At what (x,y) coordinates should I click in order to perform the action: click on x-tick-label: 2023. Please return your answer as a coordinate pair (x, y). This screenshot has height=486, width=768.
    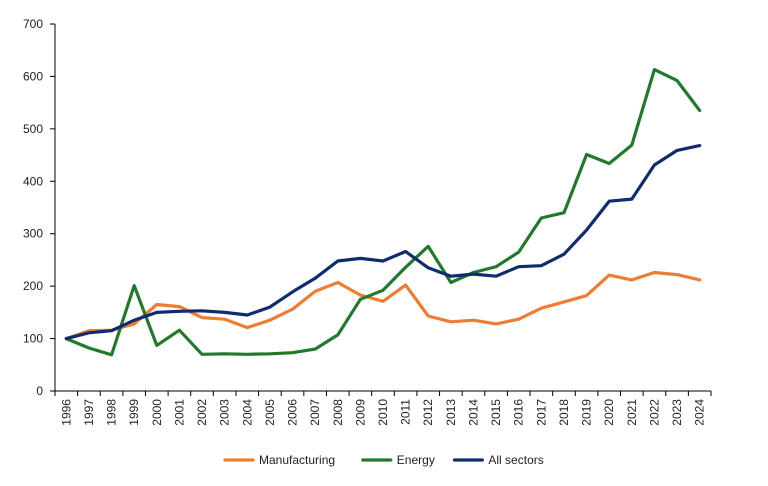
    Looking at the image, I should click on (677, 412).